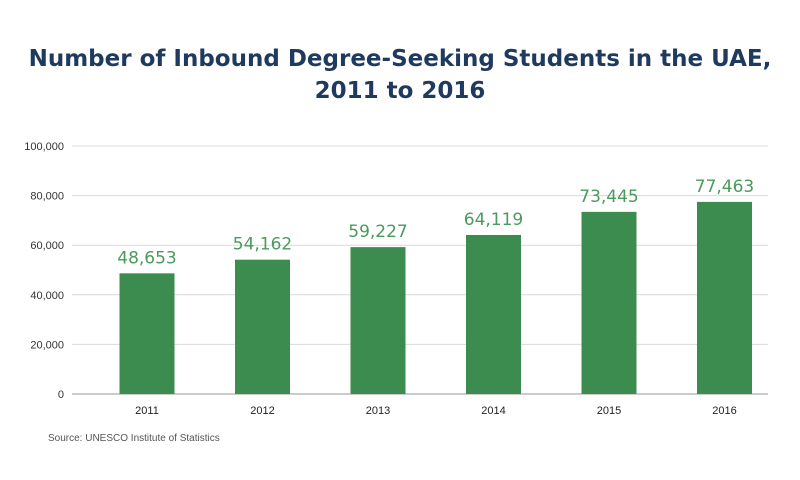  What do you see at coordinates (146, 258) in the screenshot?
I see `bar-value-label: 48,653` at bounding box center [146, 258].